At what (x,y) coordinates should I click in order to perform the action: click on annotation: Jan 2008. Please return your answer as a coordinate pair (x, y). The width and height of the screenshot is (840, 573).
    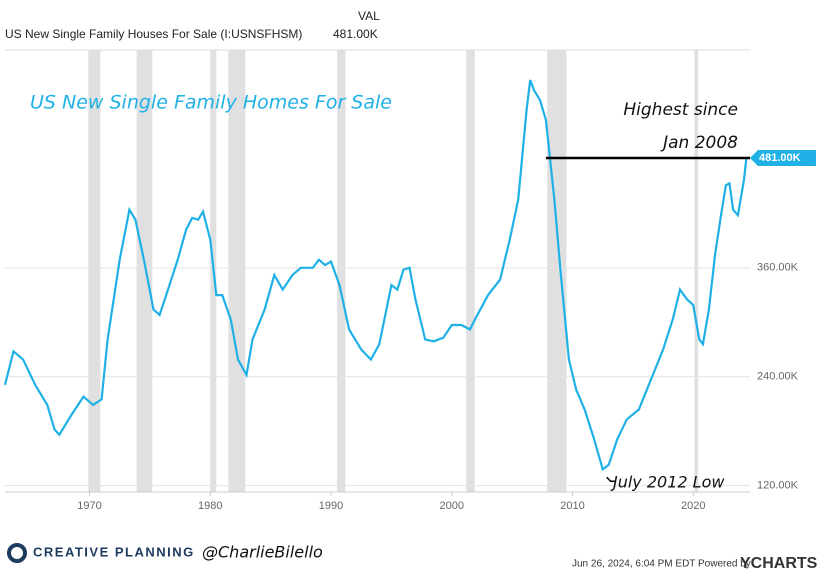
    Looking at the image, I should click on (699, 143).